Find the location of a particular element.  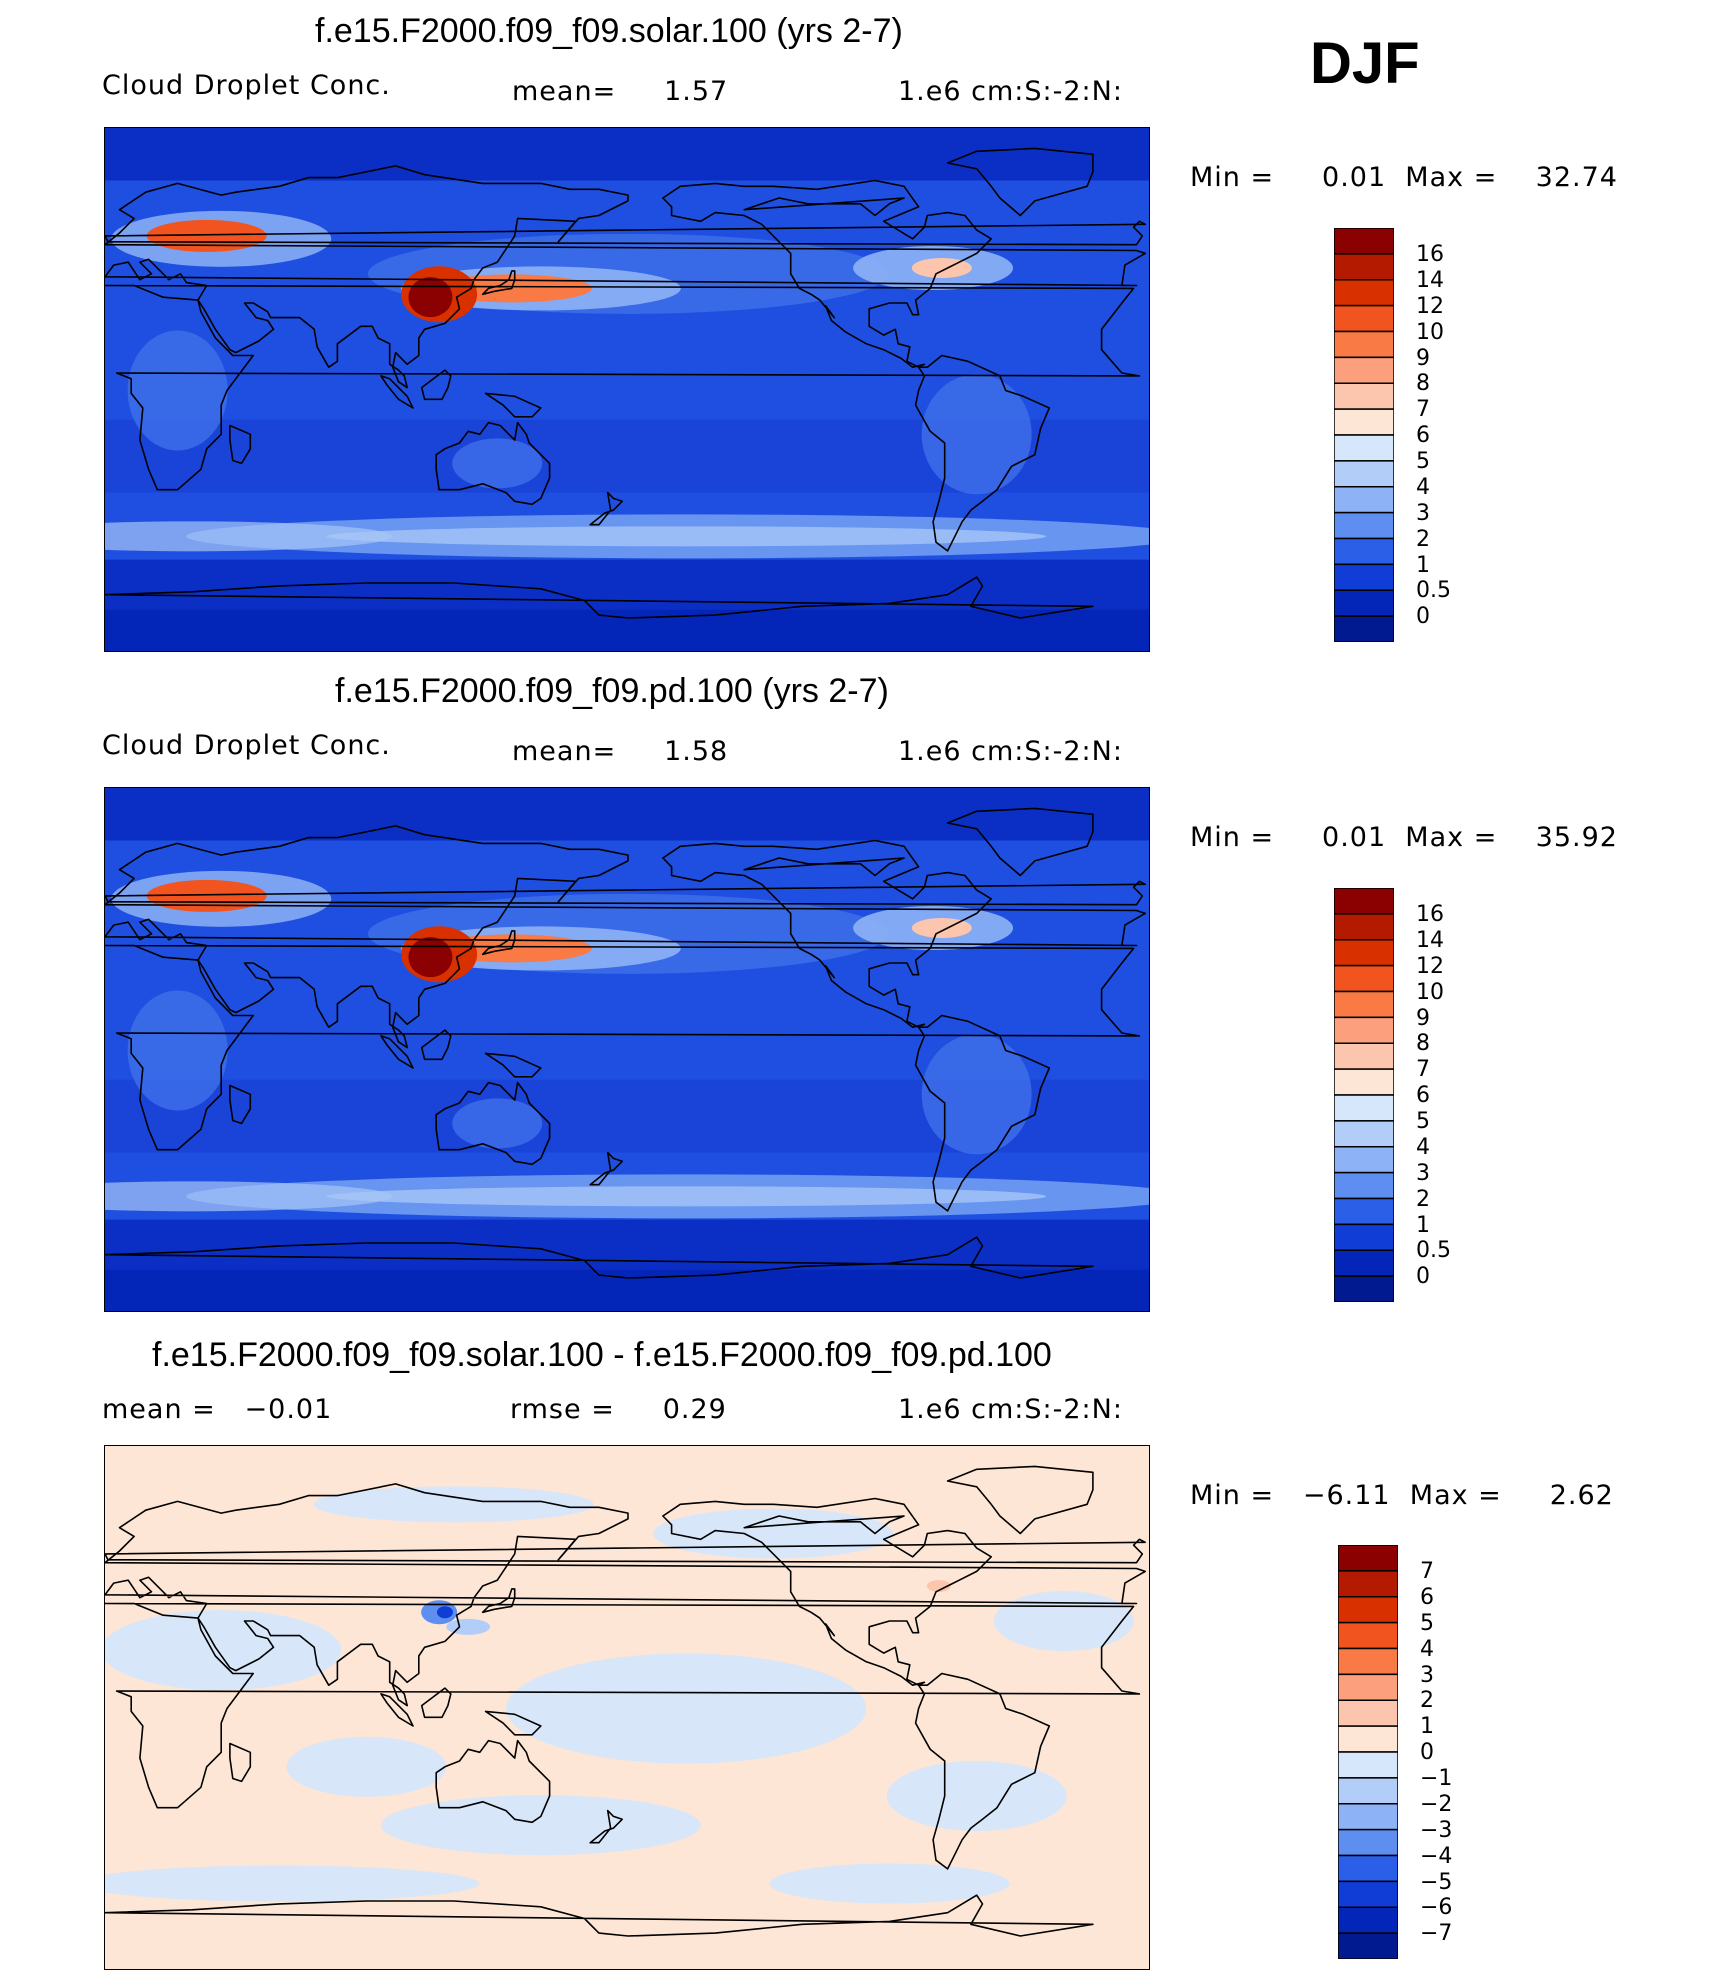

colorbar-tick-label: 16 is located at coordinates (1430, 254).